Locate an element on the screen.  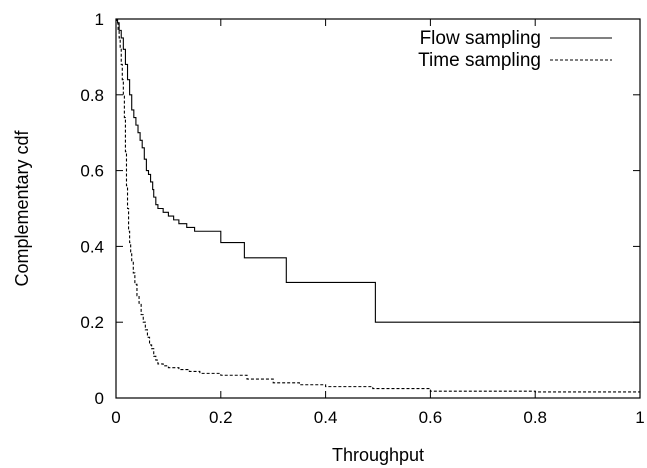
legend-label: Time sampling is located at coordinates (479, 60).